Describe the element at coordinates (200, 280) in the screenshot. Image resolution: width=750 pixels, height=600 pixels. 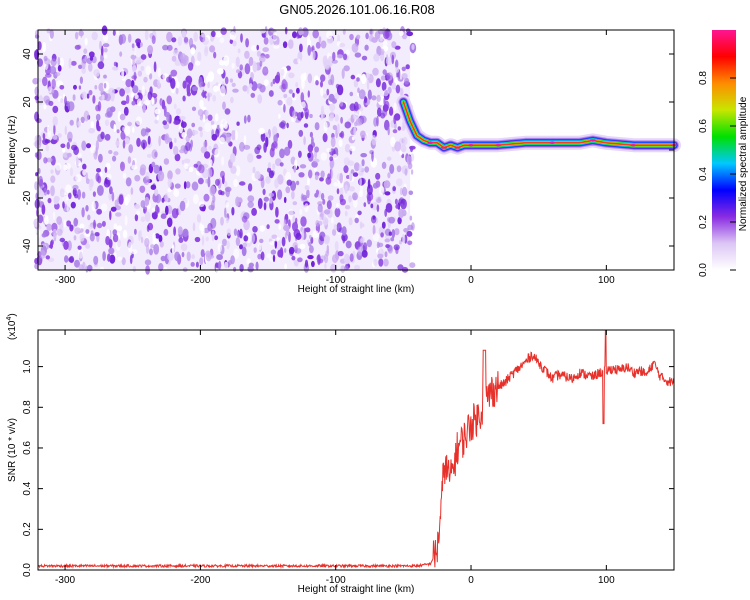
I see `x-tick-label: -200` at that location.